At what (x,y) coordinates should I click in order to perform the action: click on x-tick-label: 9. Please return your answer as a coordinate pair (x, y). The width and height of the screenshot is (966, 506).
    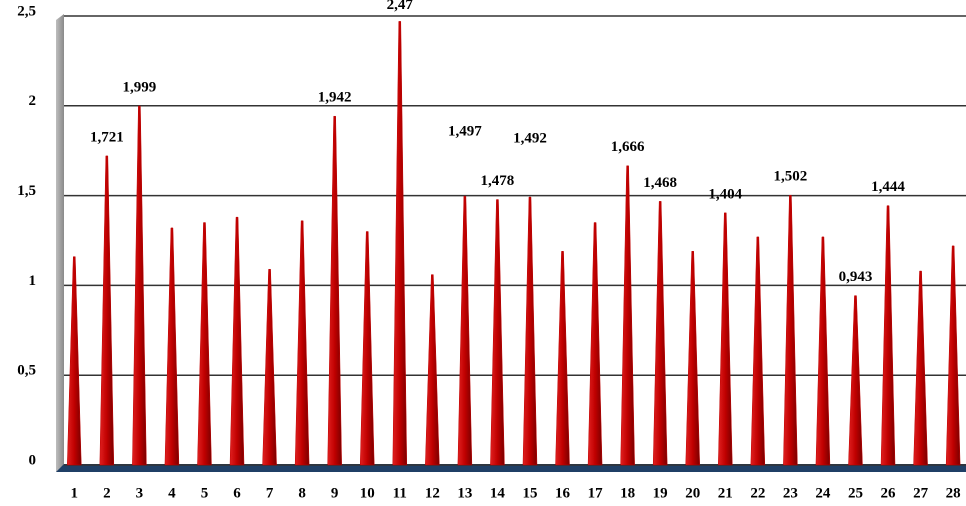
    Looking at the image, I should click on (335, 493).